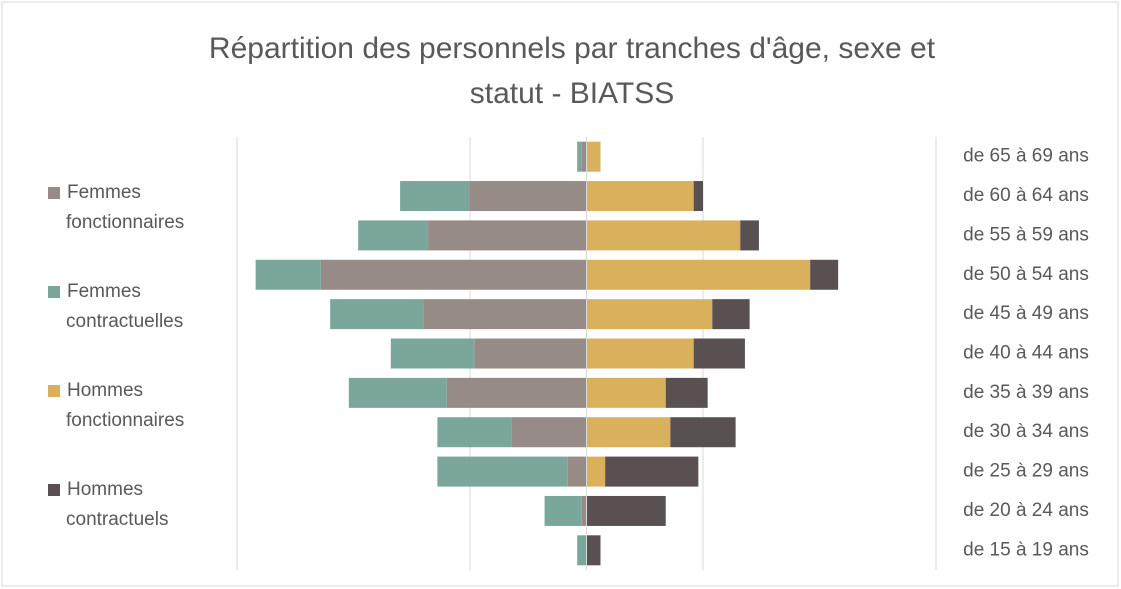  What do you see at coordinates (1026, 156) in the screenshot?
I see `category-label: de 65 à 69 ans` at bounding box center [1026, 156].